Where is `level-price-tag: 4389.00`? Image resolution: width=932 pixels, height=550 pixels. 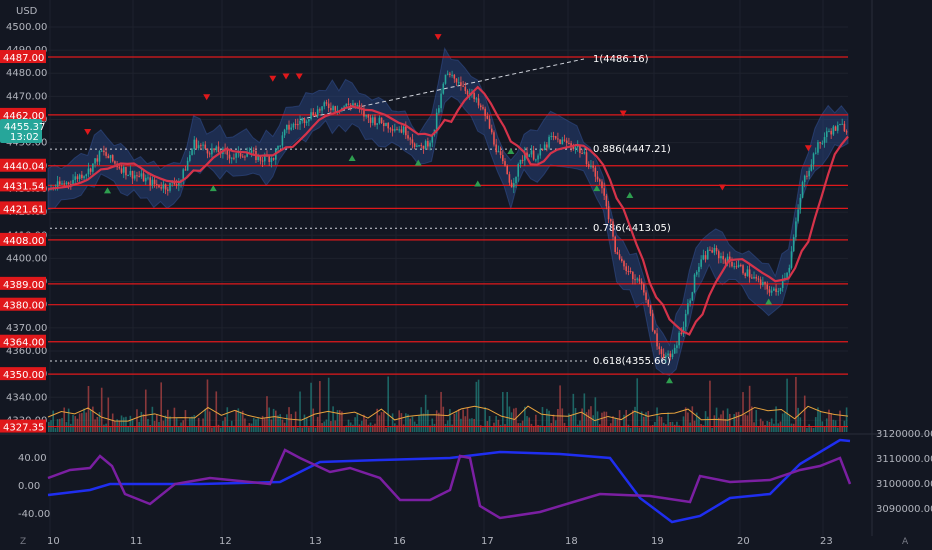 level-price-tag: 4389.00 is located at coordinates (23, 283).